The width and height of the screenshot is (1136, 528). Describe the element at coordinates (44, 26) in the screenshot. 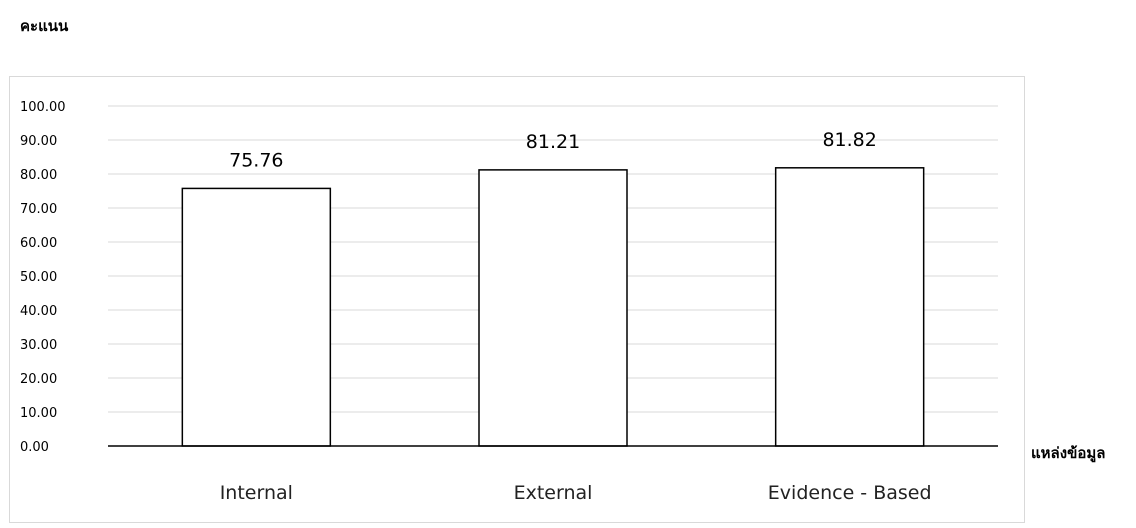

I see `y-axis-title: คะแนน` at that location.